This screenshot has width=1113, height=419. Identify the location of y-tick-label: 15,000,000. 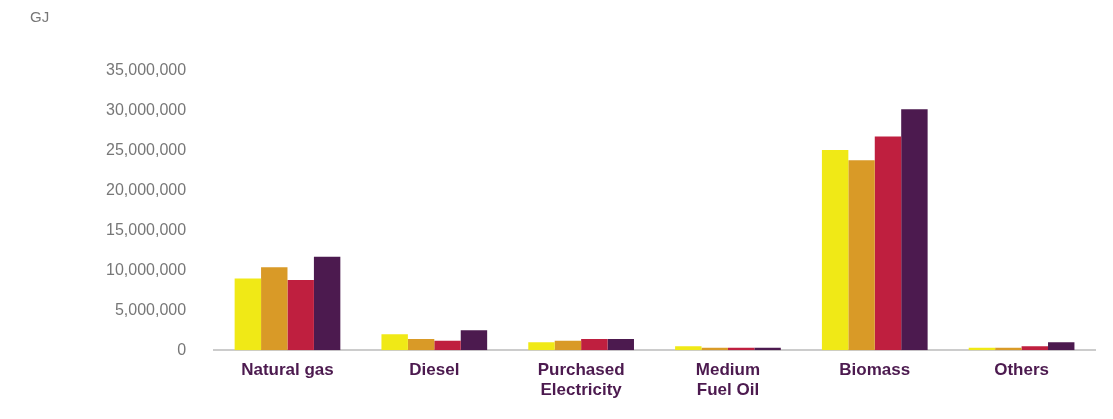
(146, 229).